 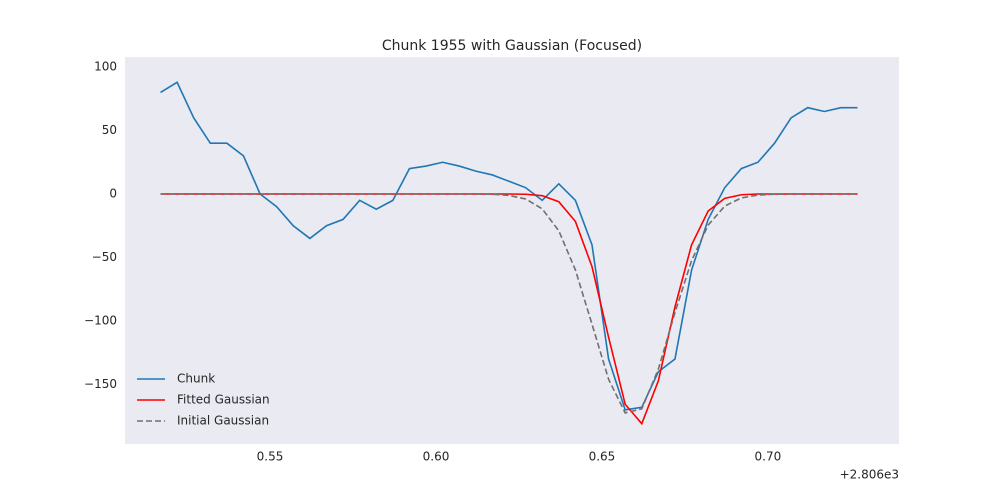 What do you see at coordinates (104, 257) in the screenshot?
I see `y-tick-label: −50` at bounding box center [104, 257].